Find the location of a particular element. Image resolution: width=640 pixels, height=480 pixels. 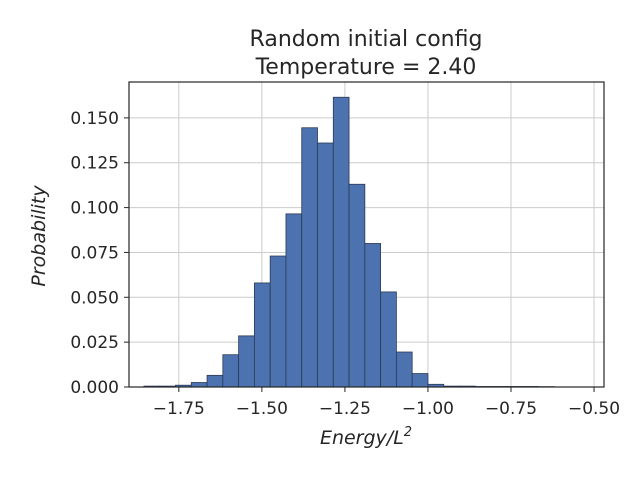

x-axis-label-superscript: 2 is located at coordinates (408, 432).